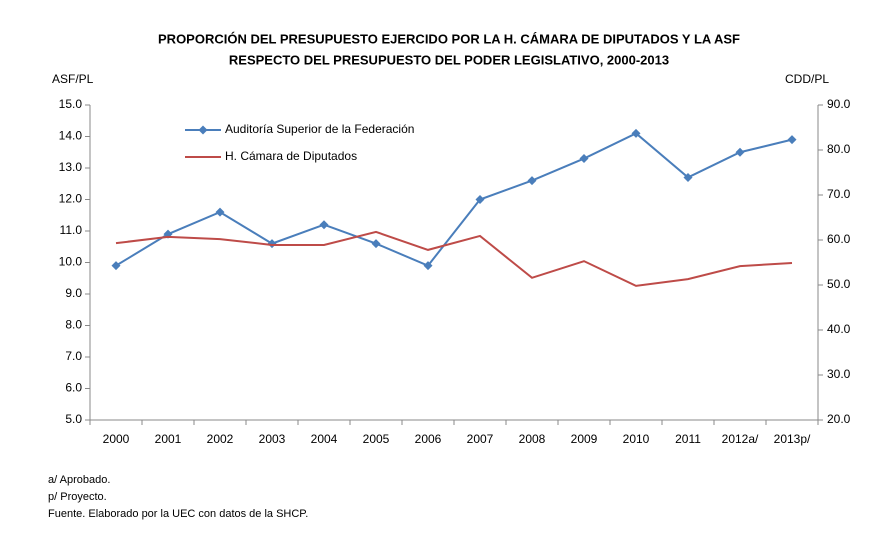  I want to click on footnote: a/ Aprobado., so click(79, 480).